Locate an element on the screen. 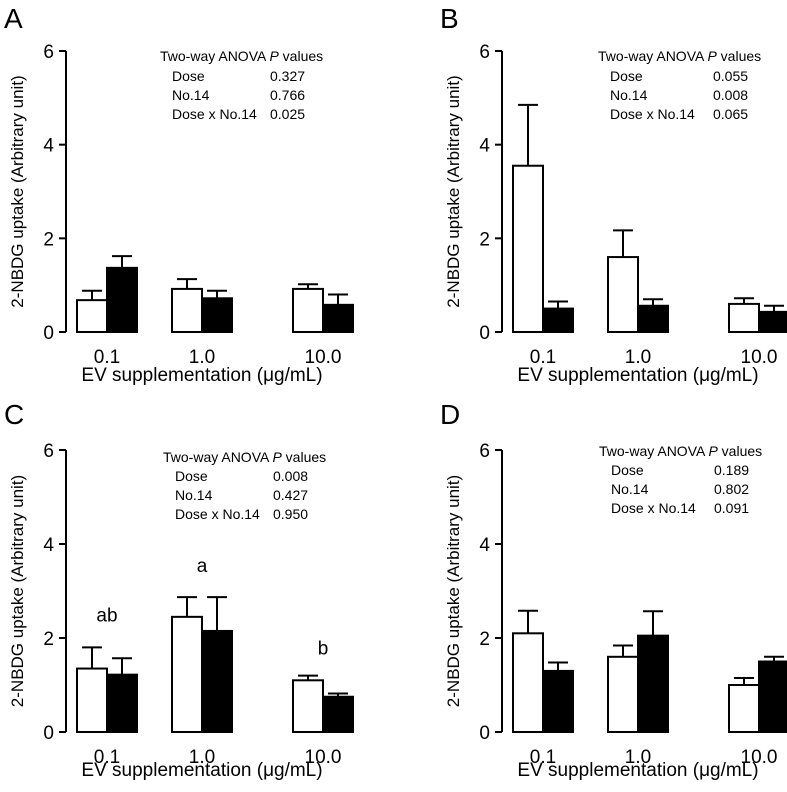  anova-row-value: 0.091 is located at coordinates (731, 508).